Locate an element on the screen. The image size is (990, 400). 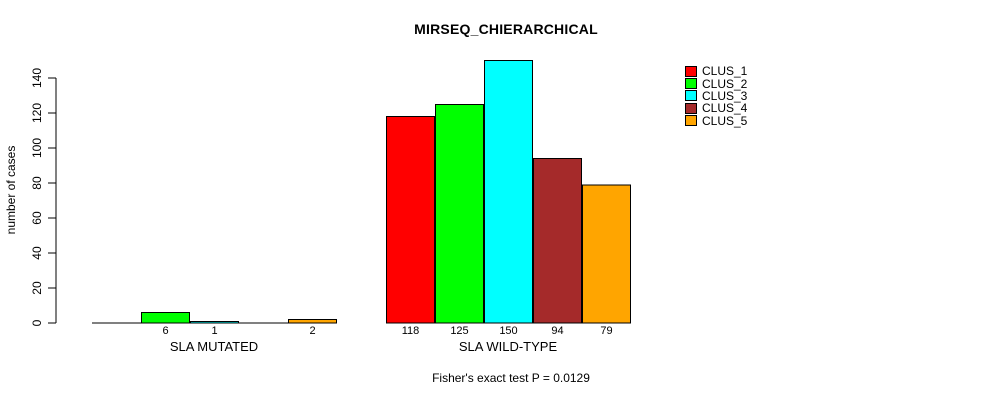
y-axis-label: number of cases is located at coordinates (11, 190).